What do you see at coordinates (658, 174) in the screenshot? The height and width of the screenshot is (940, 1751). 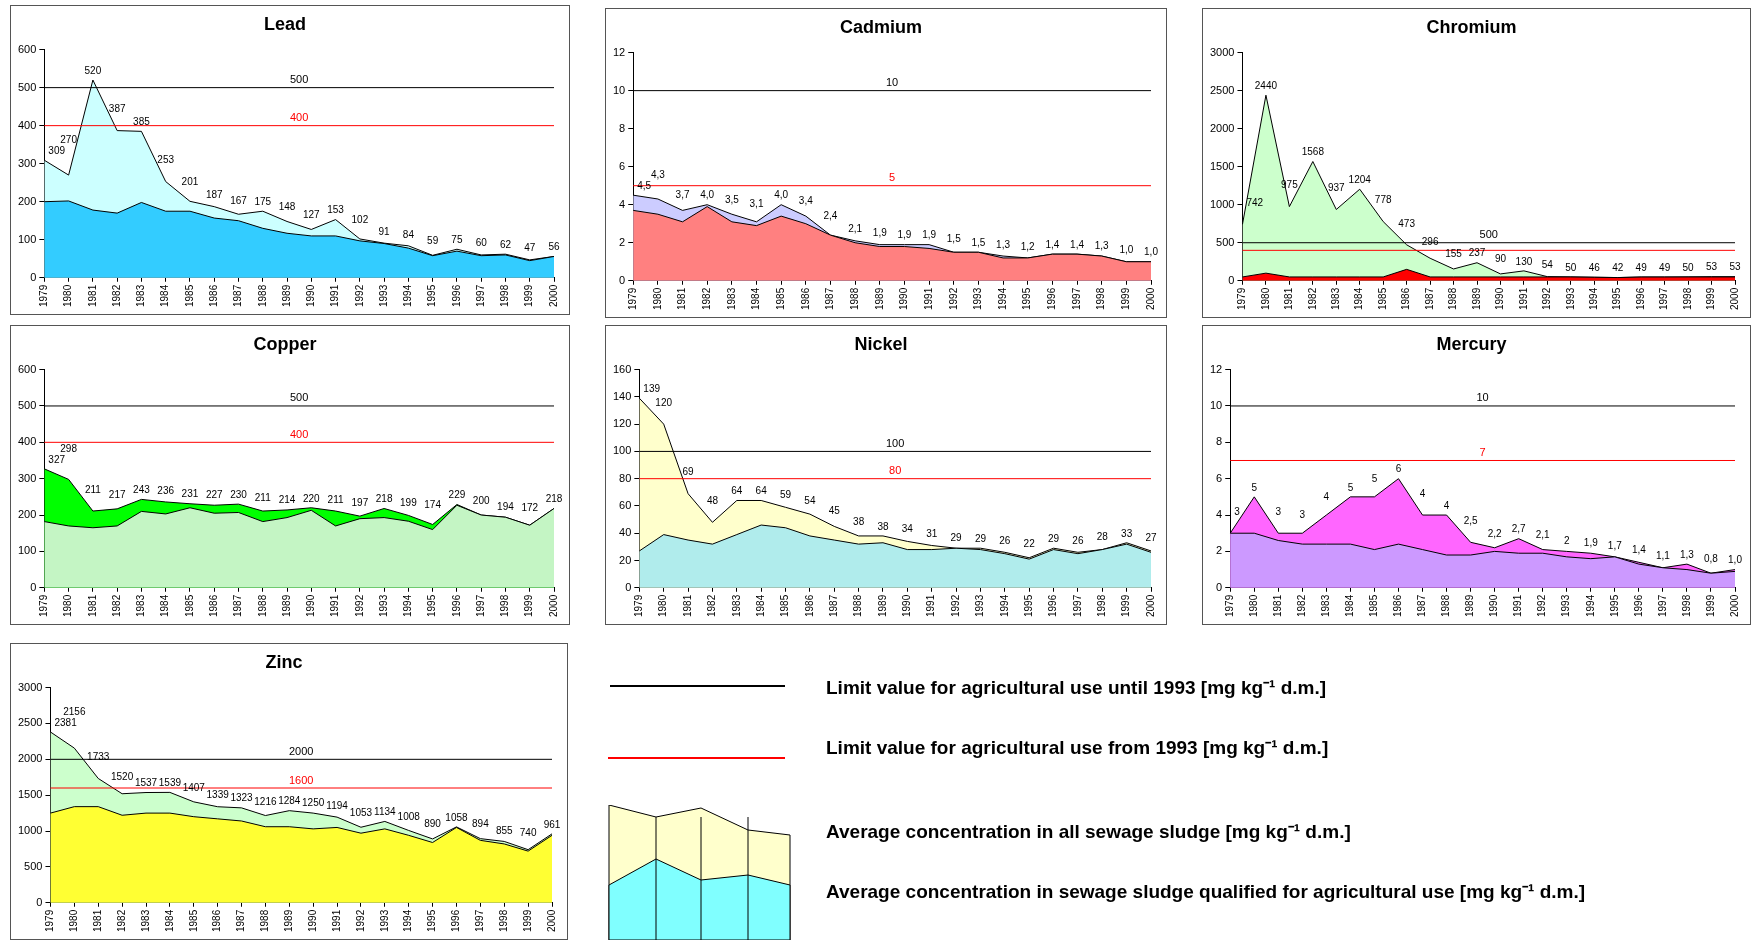 I see `data-label: 4,3` at bounding box center [658, 174].